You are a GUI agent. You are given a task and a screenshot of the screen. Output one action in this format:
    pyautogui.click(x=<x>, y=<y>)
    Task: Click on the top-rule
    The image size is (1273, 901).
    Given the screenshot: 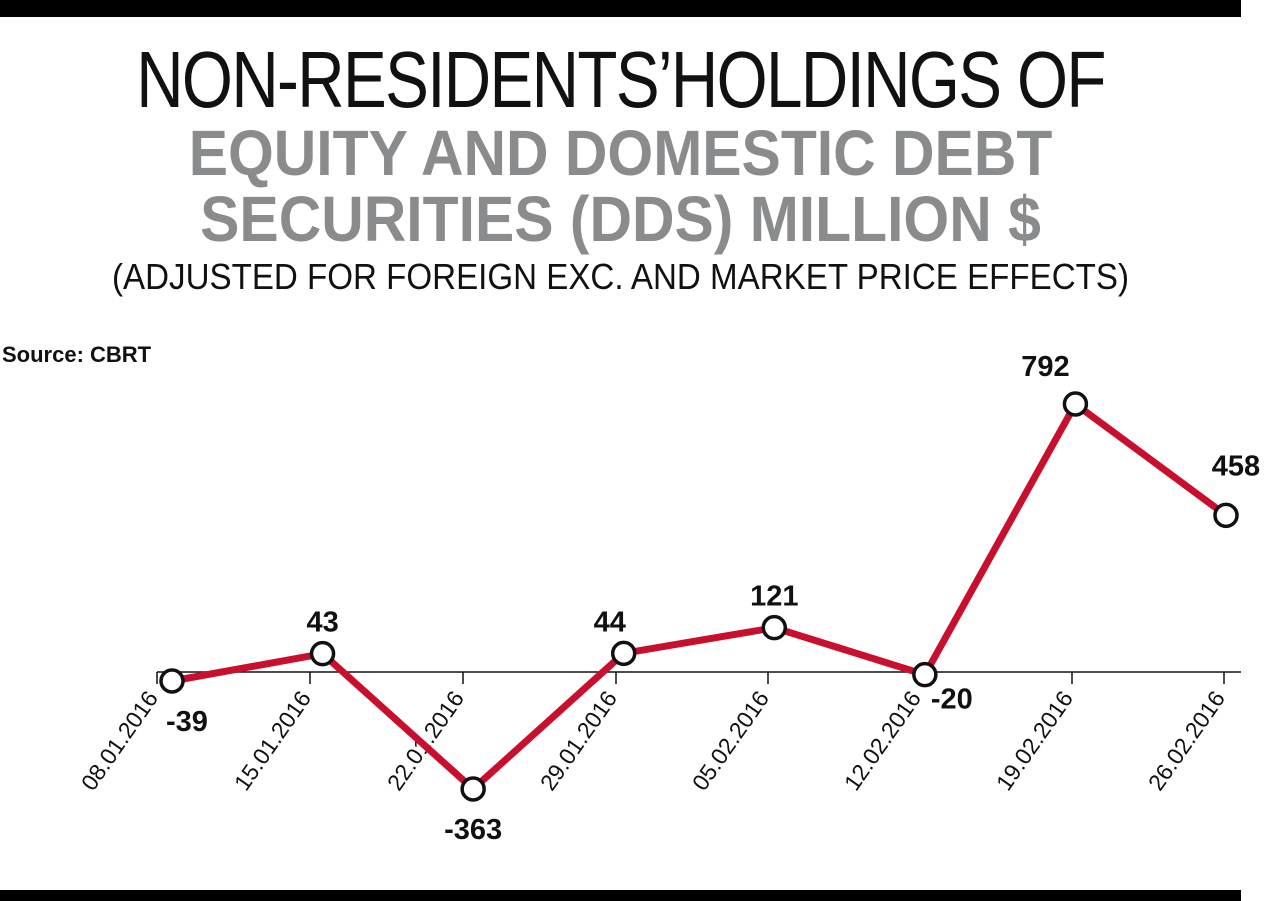 What is the action you would take?
    pyautogui.click(x=620, y=8)
    